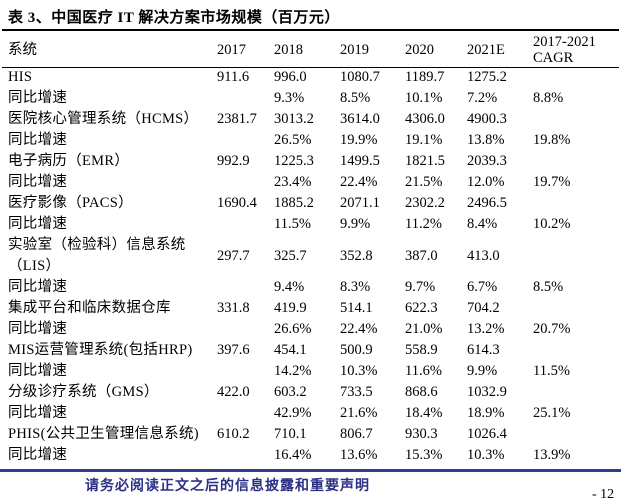 This screenshot has width=621, height=503. I want to click on cell-value: 911.6, so click(233, 77).